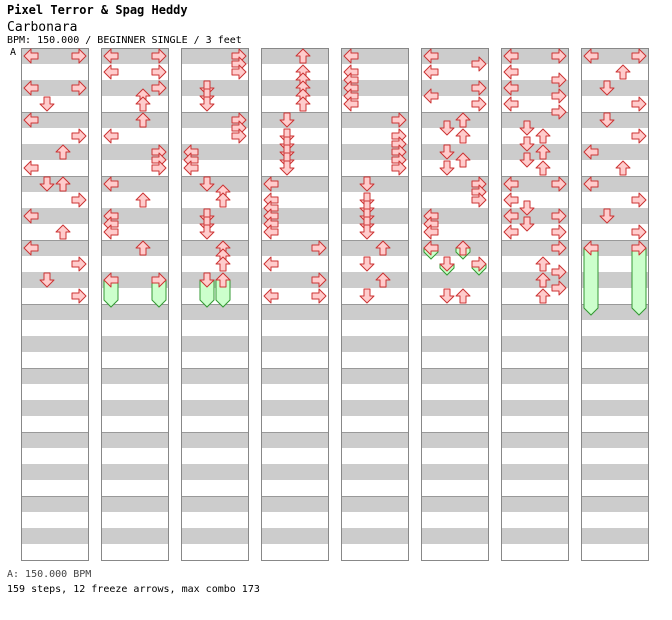  Describe the element at coordinates (591, 281) in the screenshot. I see `freeze-arrow-body` at that location.